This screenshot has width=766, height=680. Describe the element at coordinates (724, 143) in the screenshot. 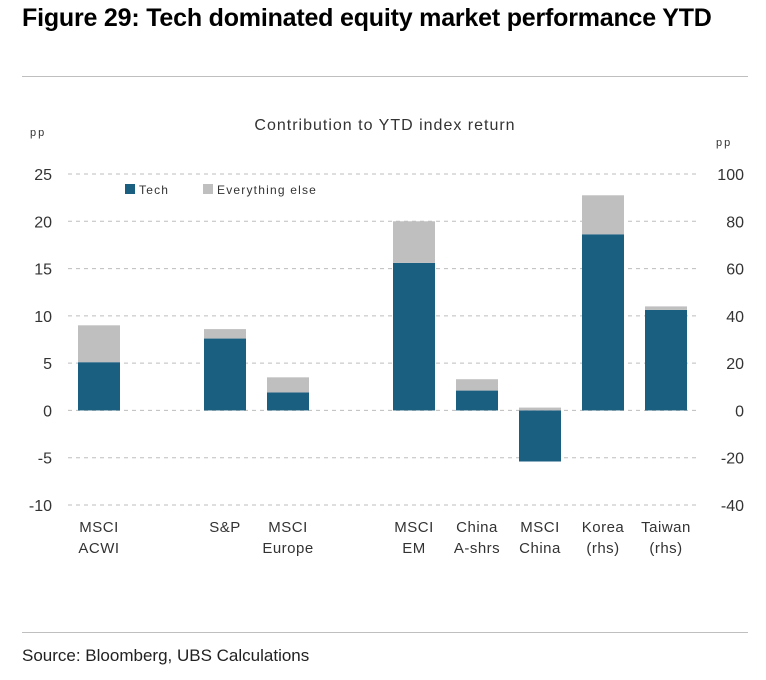

I see `right-axis-unit: pp` at that location.